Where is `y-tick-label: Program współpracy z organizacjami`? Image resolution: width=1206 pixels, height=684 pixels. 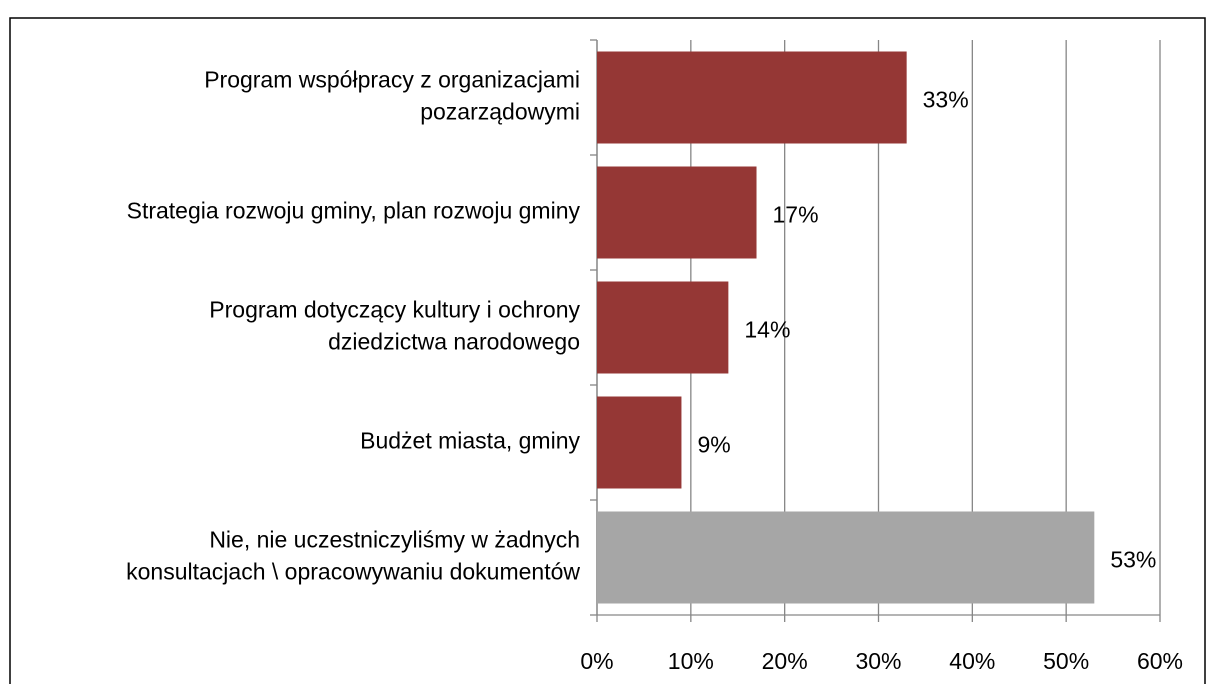
y-tick-label: Program współpracy z organizacjami is located at coordinates (392, 80).